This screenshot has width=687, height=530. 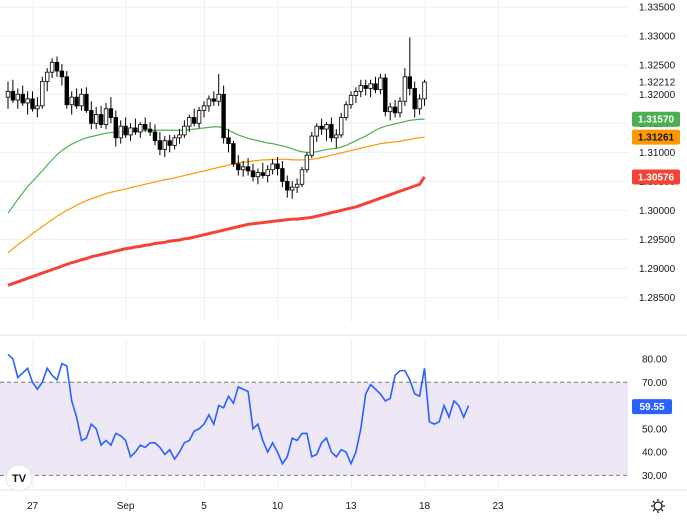 What do you see at coordinates (657, 269) in the screenshot?
I see `price-tick-label: 1.29000` at bounding box center [657, 269].